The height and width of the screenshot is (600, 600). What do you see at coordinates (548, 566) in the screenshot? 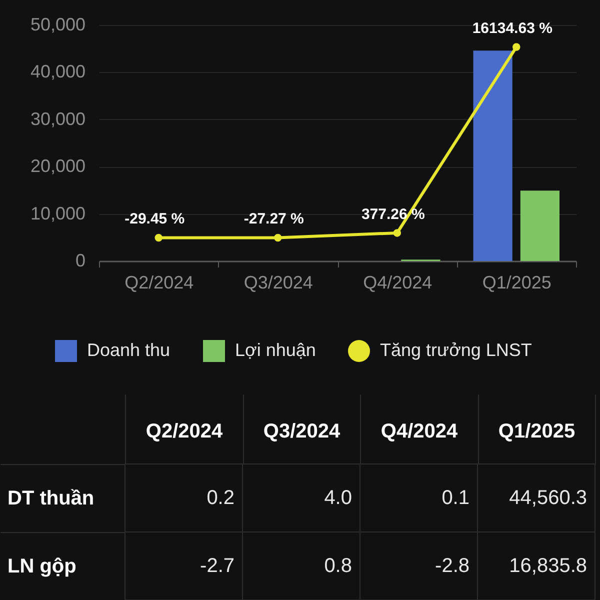
I see `data-label: 16,835.8` at bounding box center [548, 566].